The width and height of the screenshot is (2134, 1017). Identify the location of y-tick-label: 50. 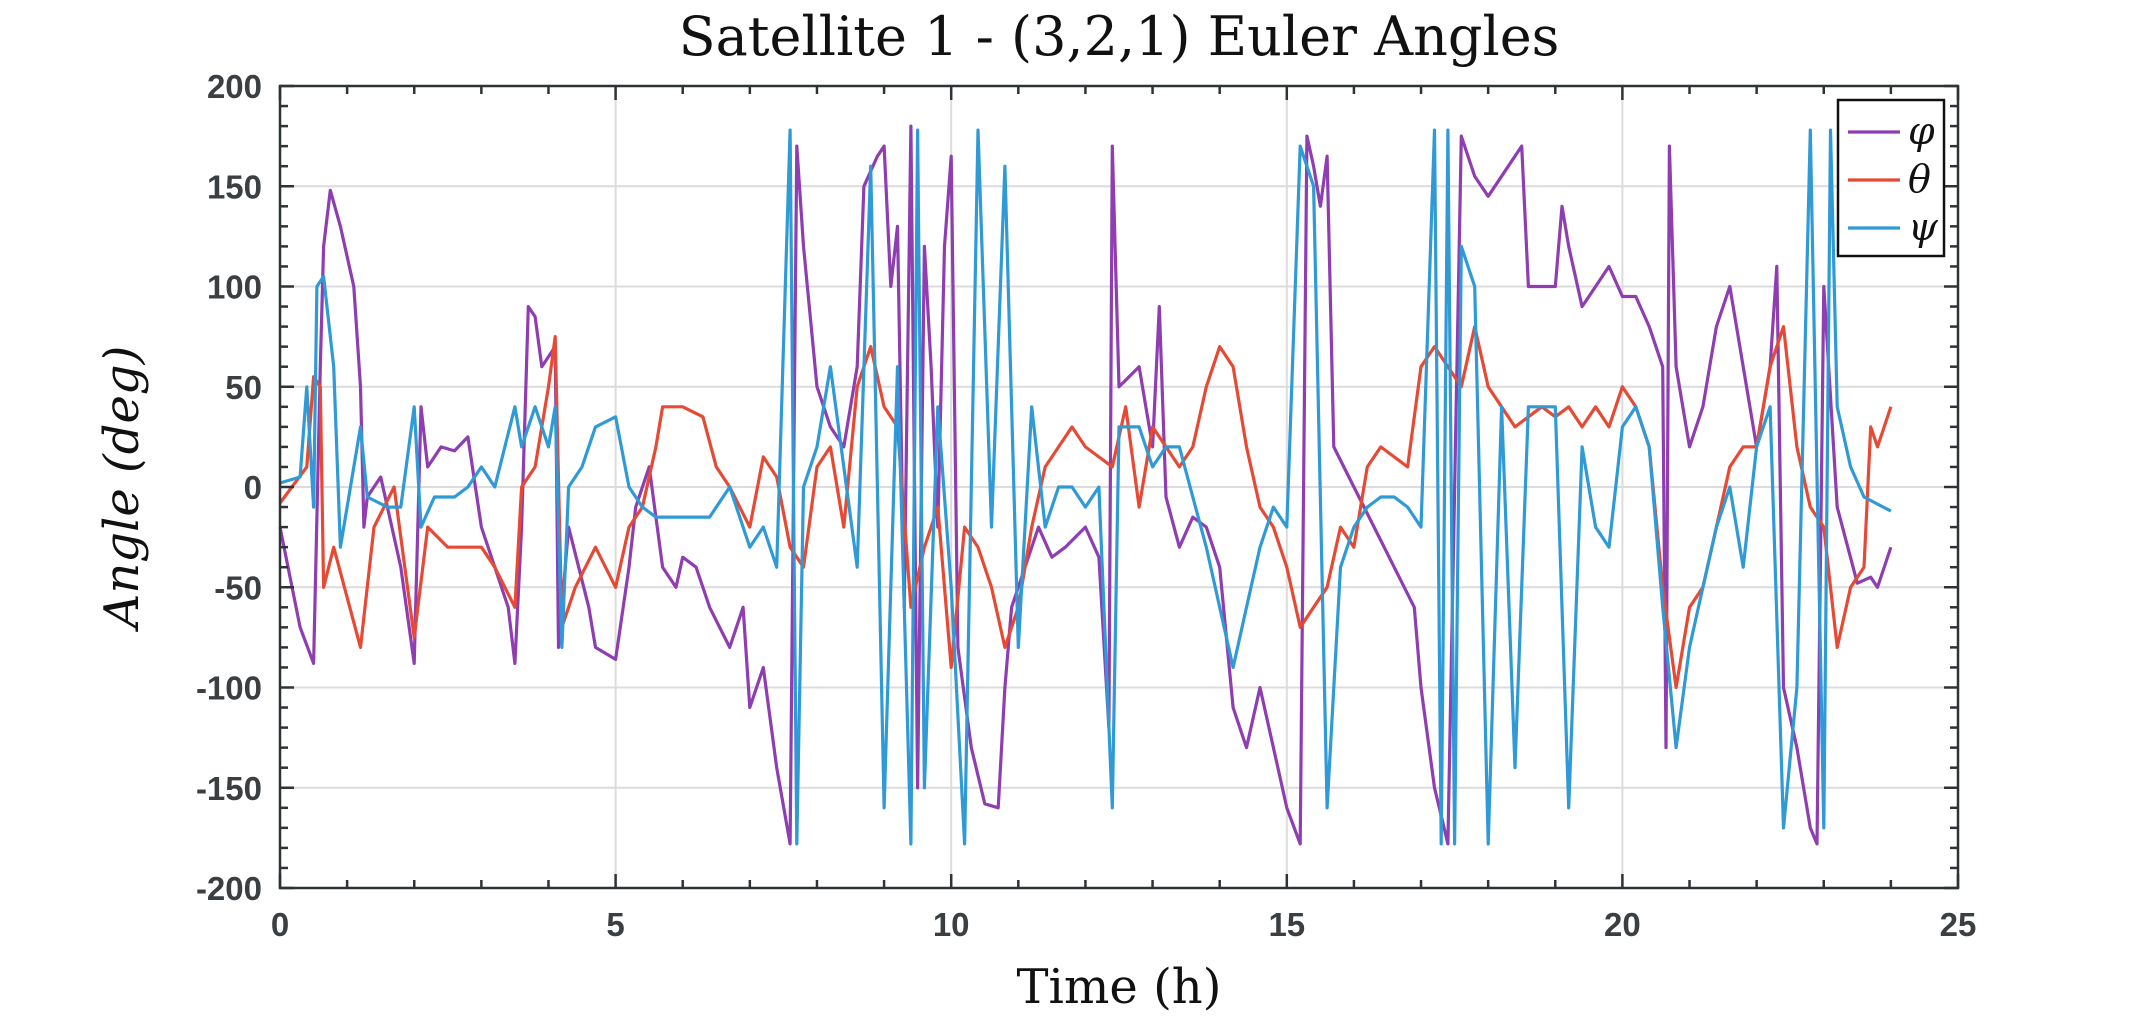
(243, 387).